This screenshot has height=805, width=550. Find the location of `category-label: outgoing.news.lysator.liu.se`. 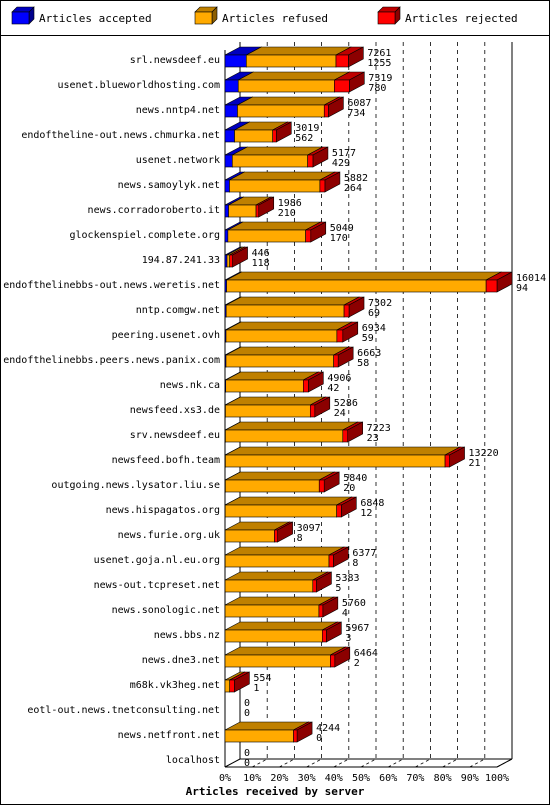

category-label: outgoing.news.lysator.liu.se is located at coordinates (135, 485).